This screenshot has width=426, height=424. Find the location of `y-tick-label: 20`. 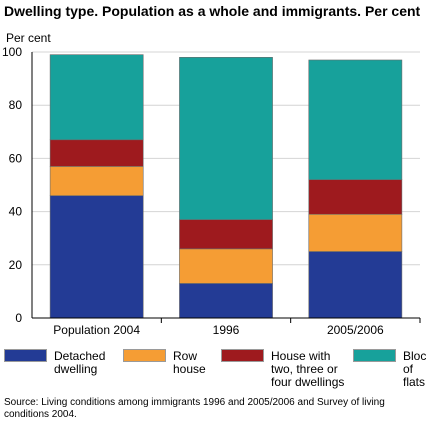

y-tick-label: 20 is located at coordinates (16, 265).